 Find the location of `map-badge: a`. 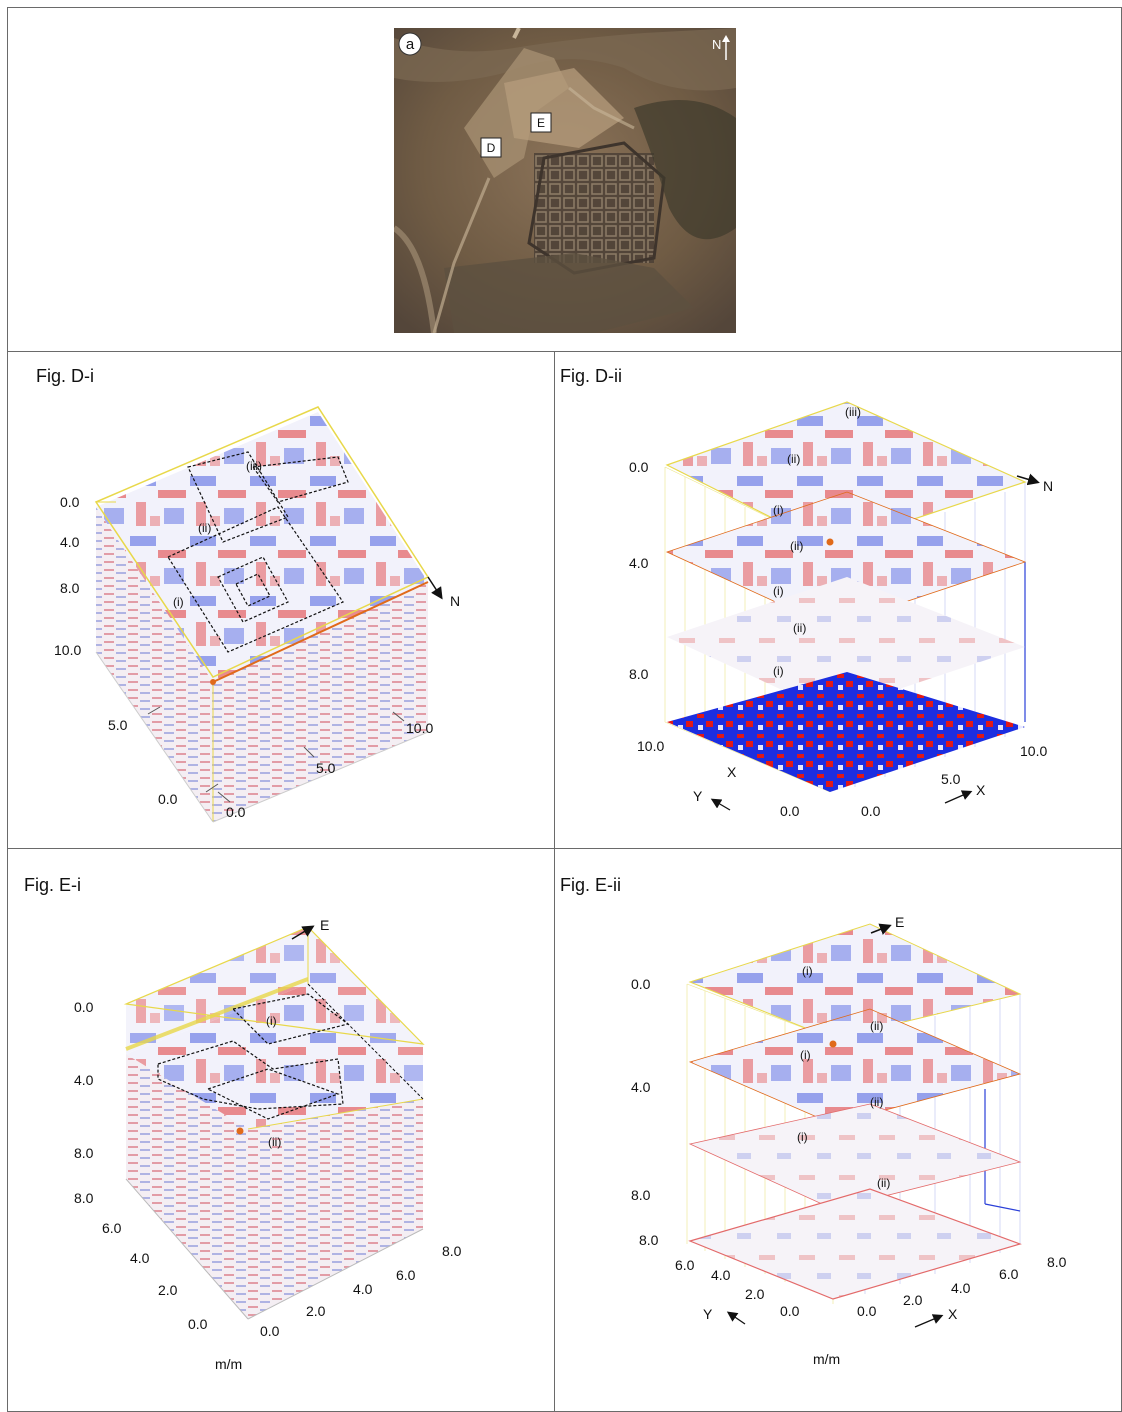

map-badge: a is located at coordinates (410, 44).